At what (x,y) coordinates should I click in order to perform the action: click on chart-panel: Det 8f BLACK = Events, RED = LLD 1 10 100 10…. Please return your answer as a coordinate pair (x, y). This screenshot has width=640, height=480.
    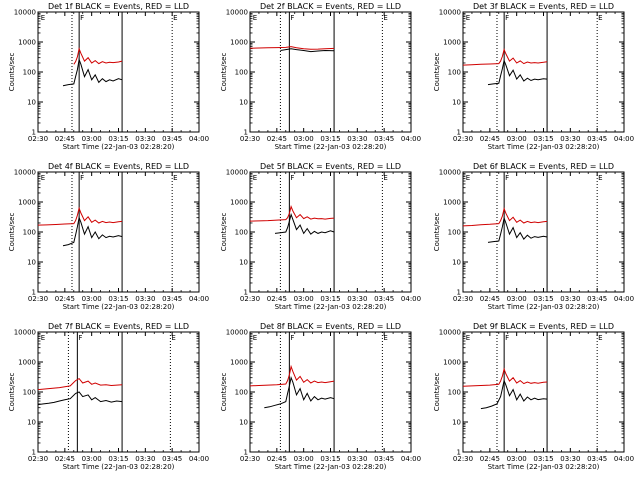
    Looking at the image, I should click on (320, 396).